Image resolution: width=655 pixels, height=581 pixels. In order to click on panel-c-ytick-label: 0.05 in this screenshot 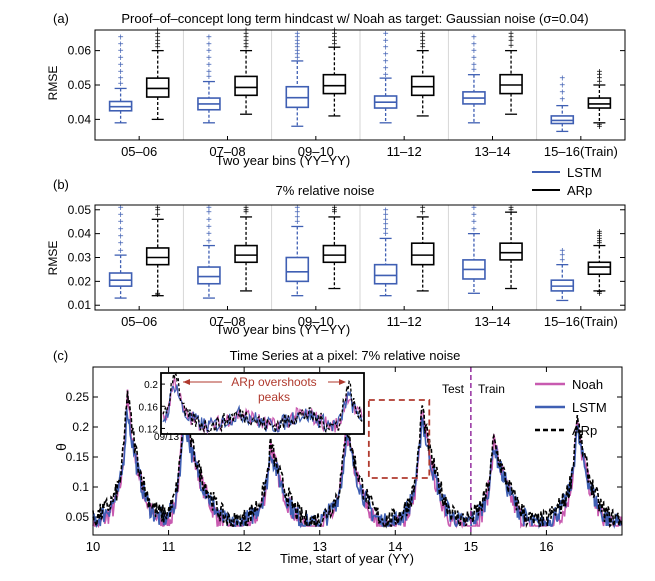, I will do `click(78, 517)`.